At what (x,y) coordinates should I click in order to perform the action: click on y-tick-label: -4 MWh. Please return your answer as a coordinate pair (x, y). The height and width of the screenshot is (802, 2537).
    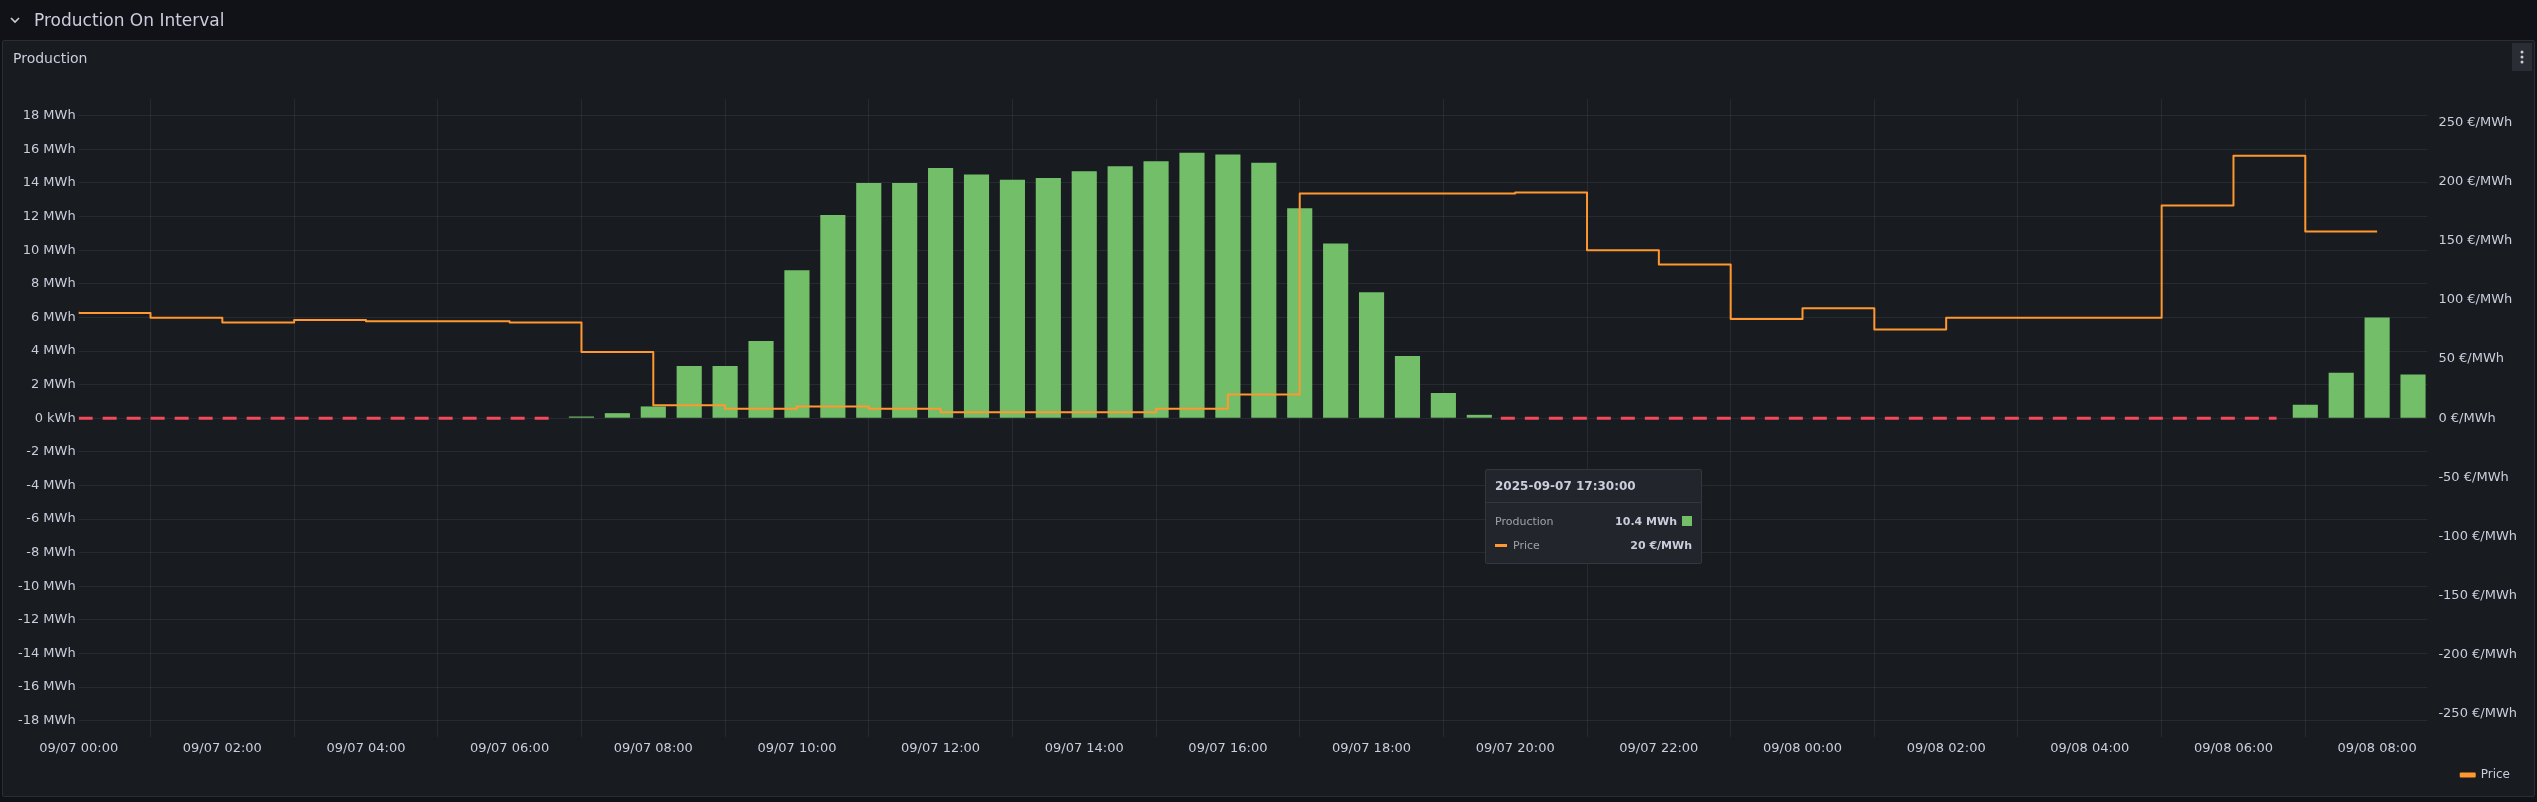
    Looking at the image, I should click on (51, 484).